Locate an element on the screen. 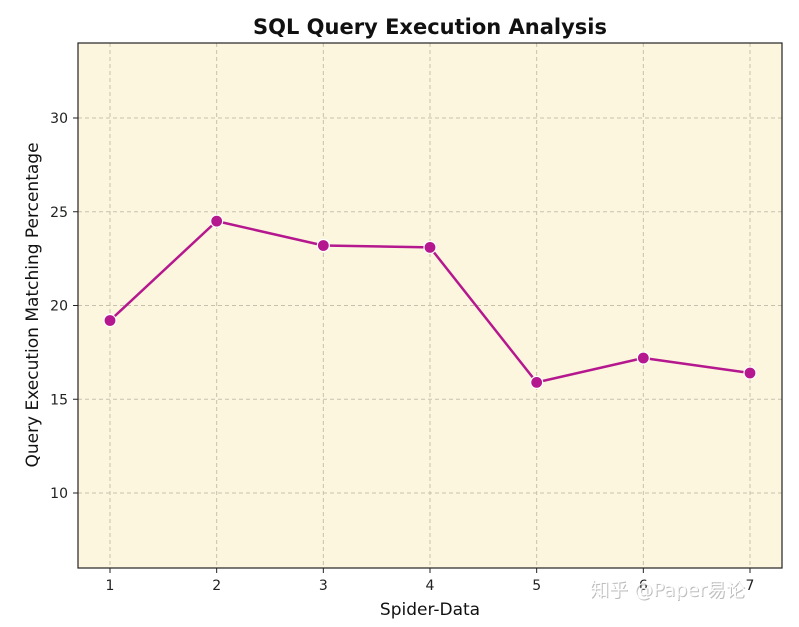 The height and width of the screenshot is (627, 799). x-tick-label: 2 is located at coordinates (216, 586).